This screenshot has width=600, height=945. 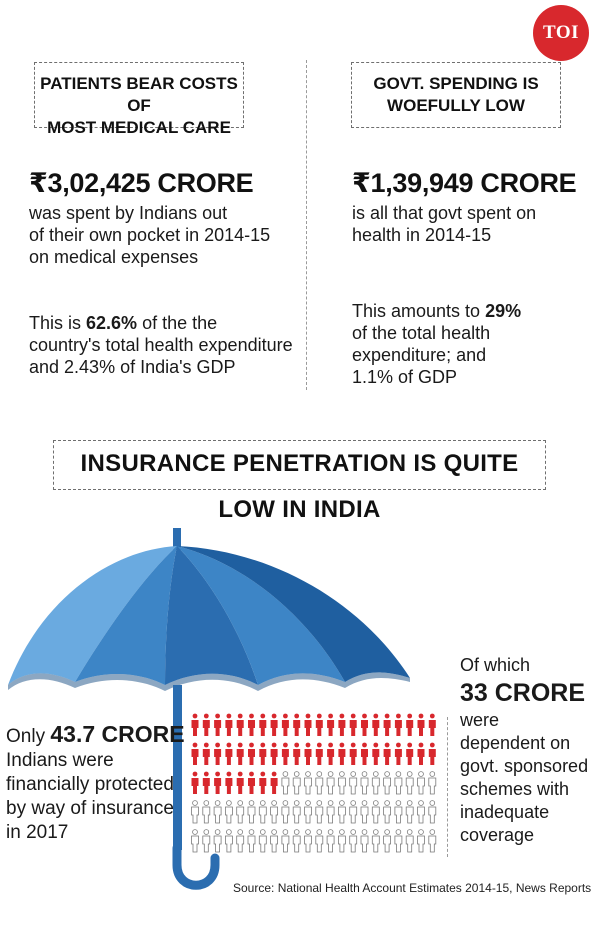 What do you see at coordinates (524, 766) in the screenshot?
I see `of-which-line-3: govt. sponsored` at bounding box center [524, 766].